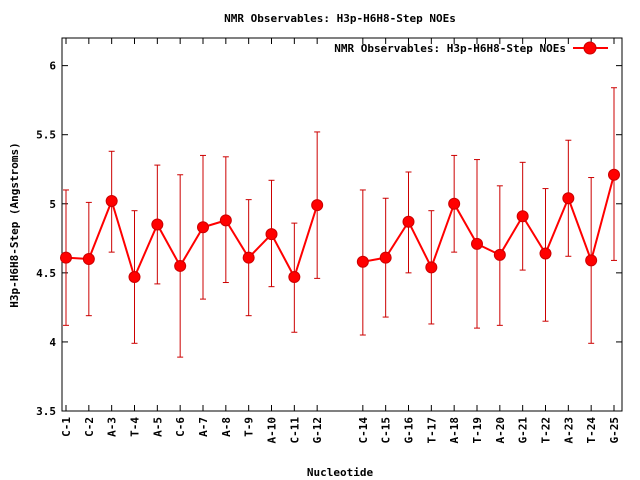  I want to click on x-tick-label: A-20, so click(500, 430).